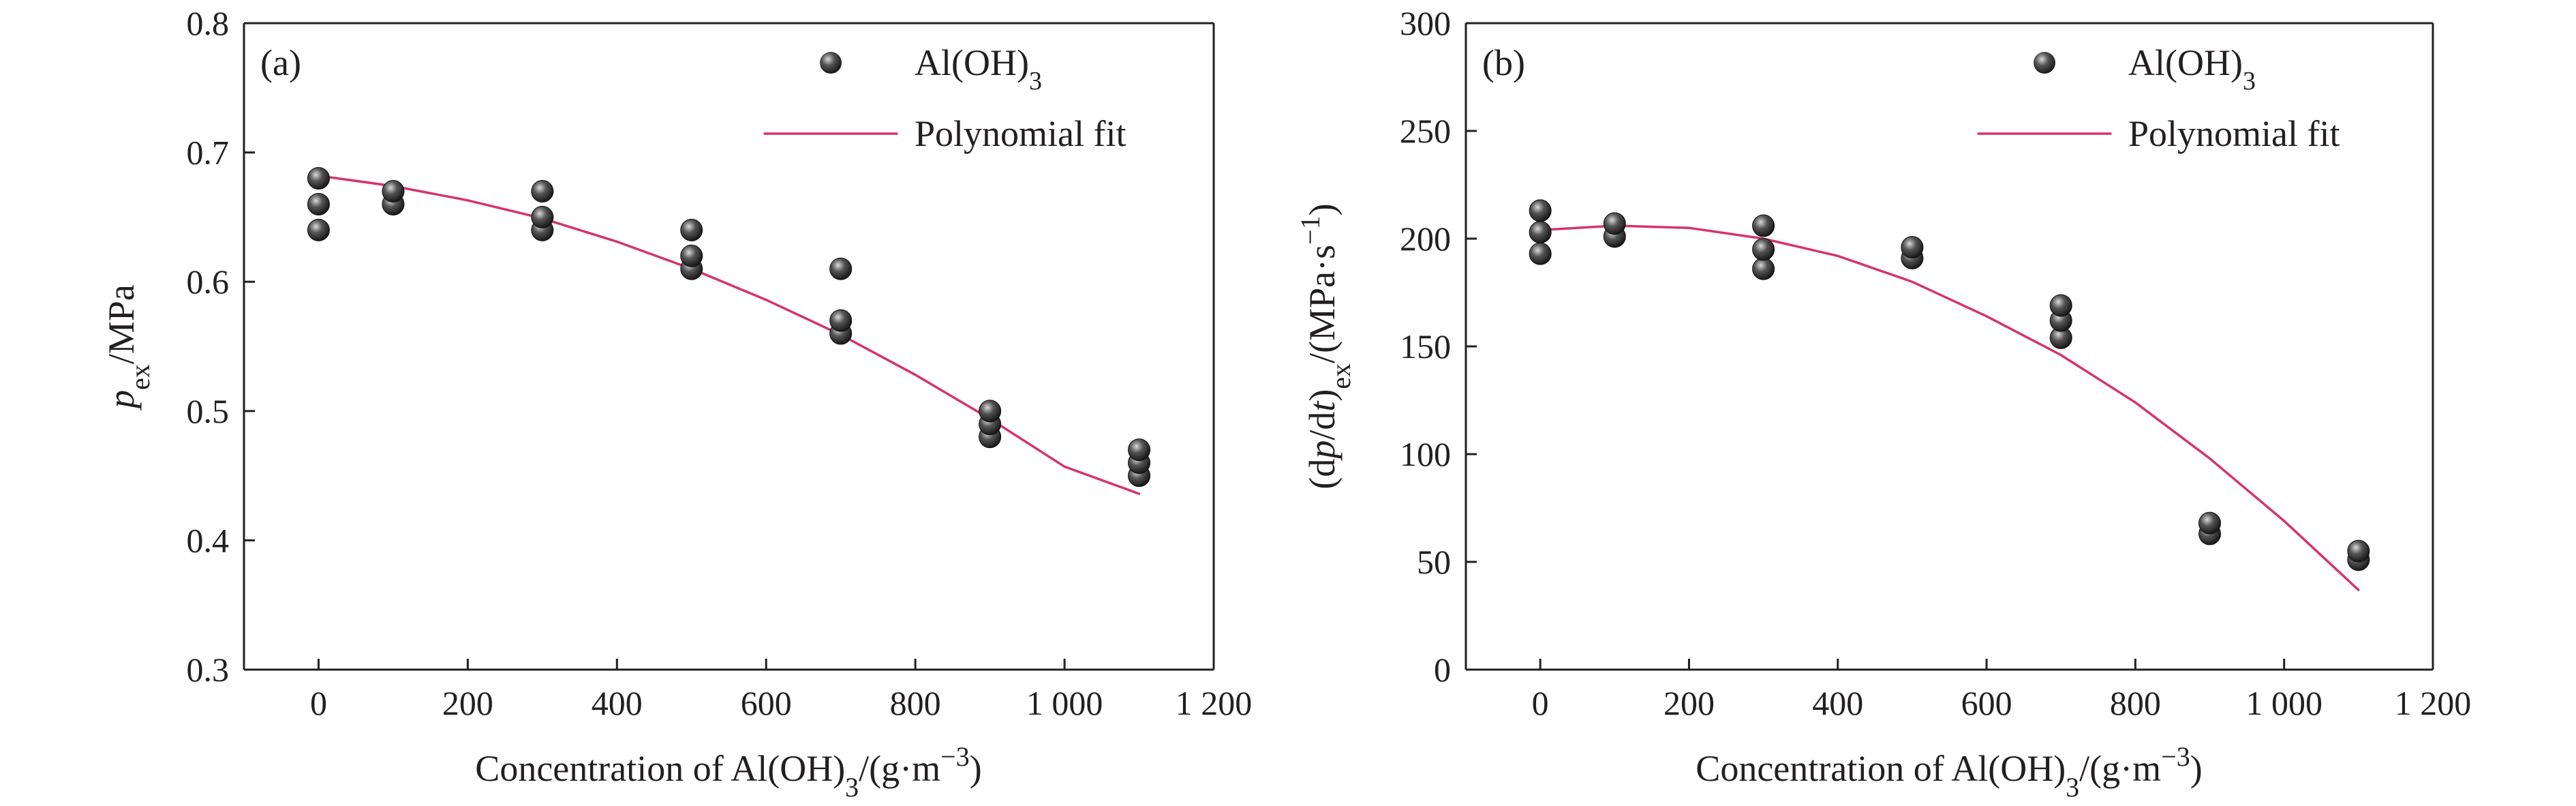 This screenshot has width=2576, height=806. Describe the element at coordinates (1443, 670) in the screenshot. I see `panel-b-y-tick-label: 0` at that location.